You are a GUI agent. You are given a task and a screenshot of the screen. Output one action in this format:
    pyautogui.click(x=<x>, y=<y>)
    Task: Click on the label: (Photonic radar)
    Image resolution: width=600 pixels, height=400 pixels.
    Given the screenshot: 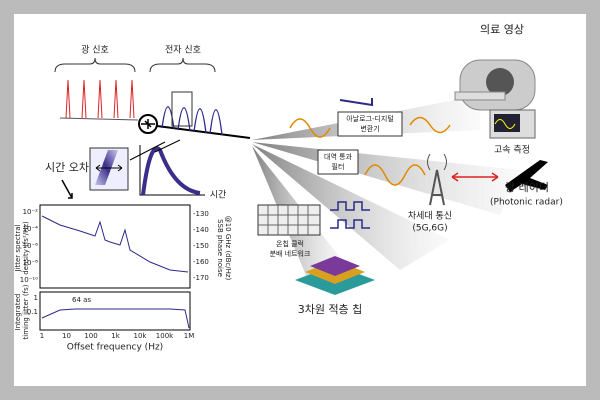 What is the action you would take?
    pyautogui.click(x=526, y=203)
    